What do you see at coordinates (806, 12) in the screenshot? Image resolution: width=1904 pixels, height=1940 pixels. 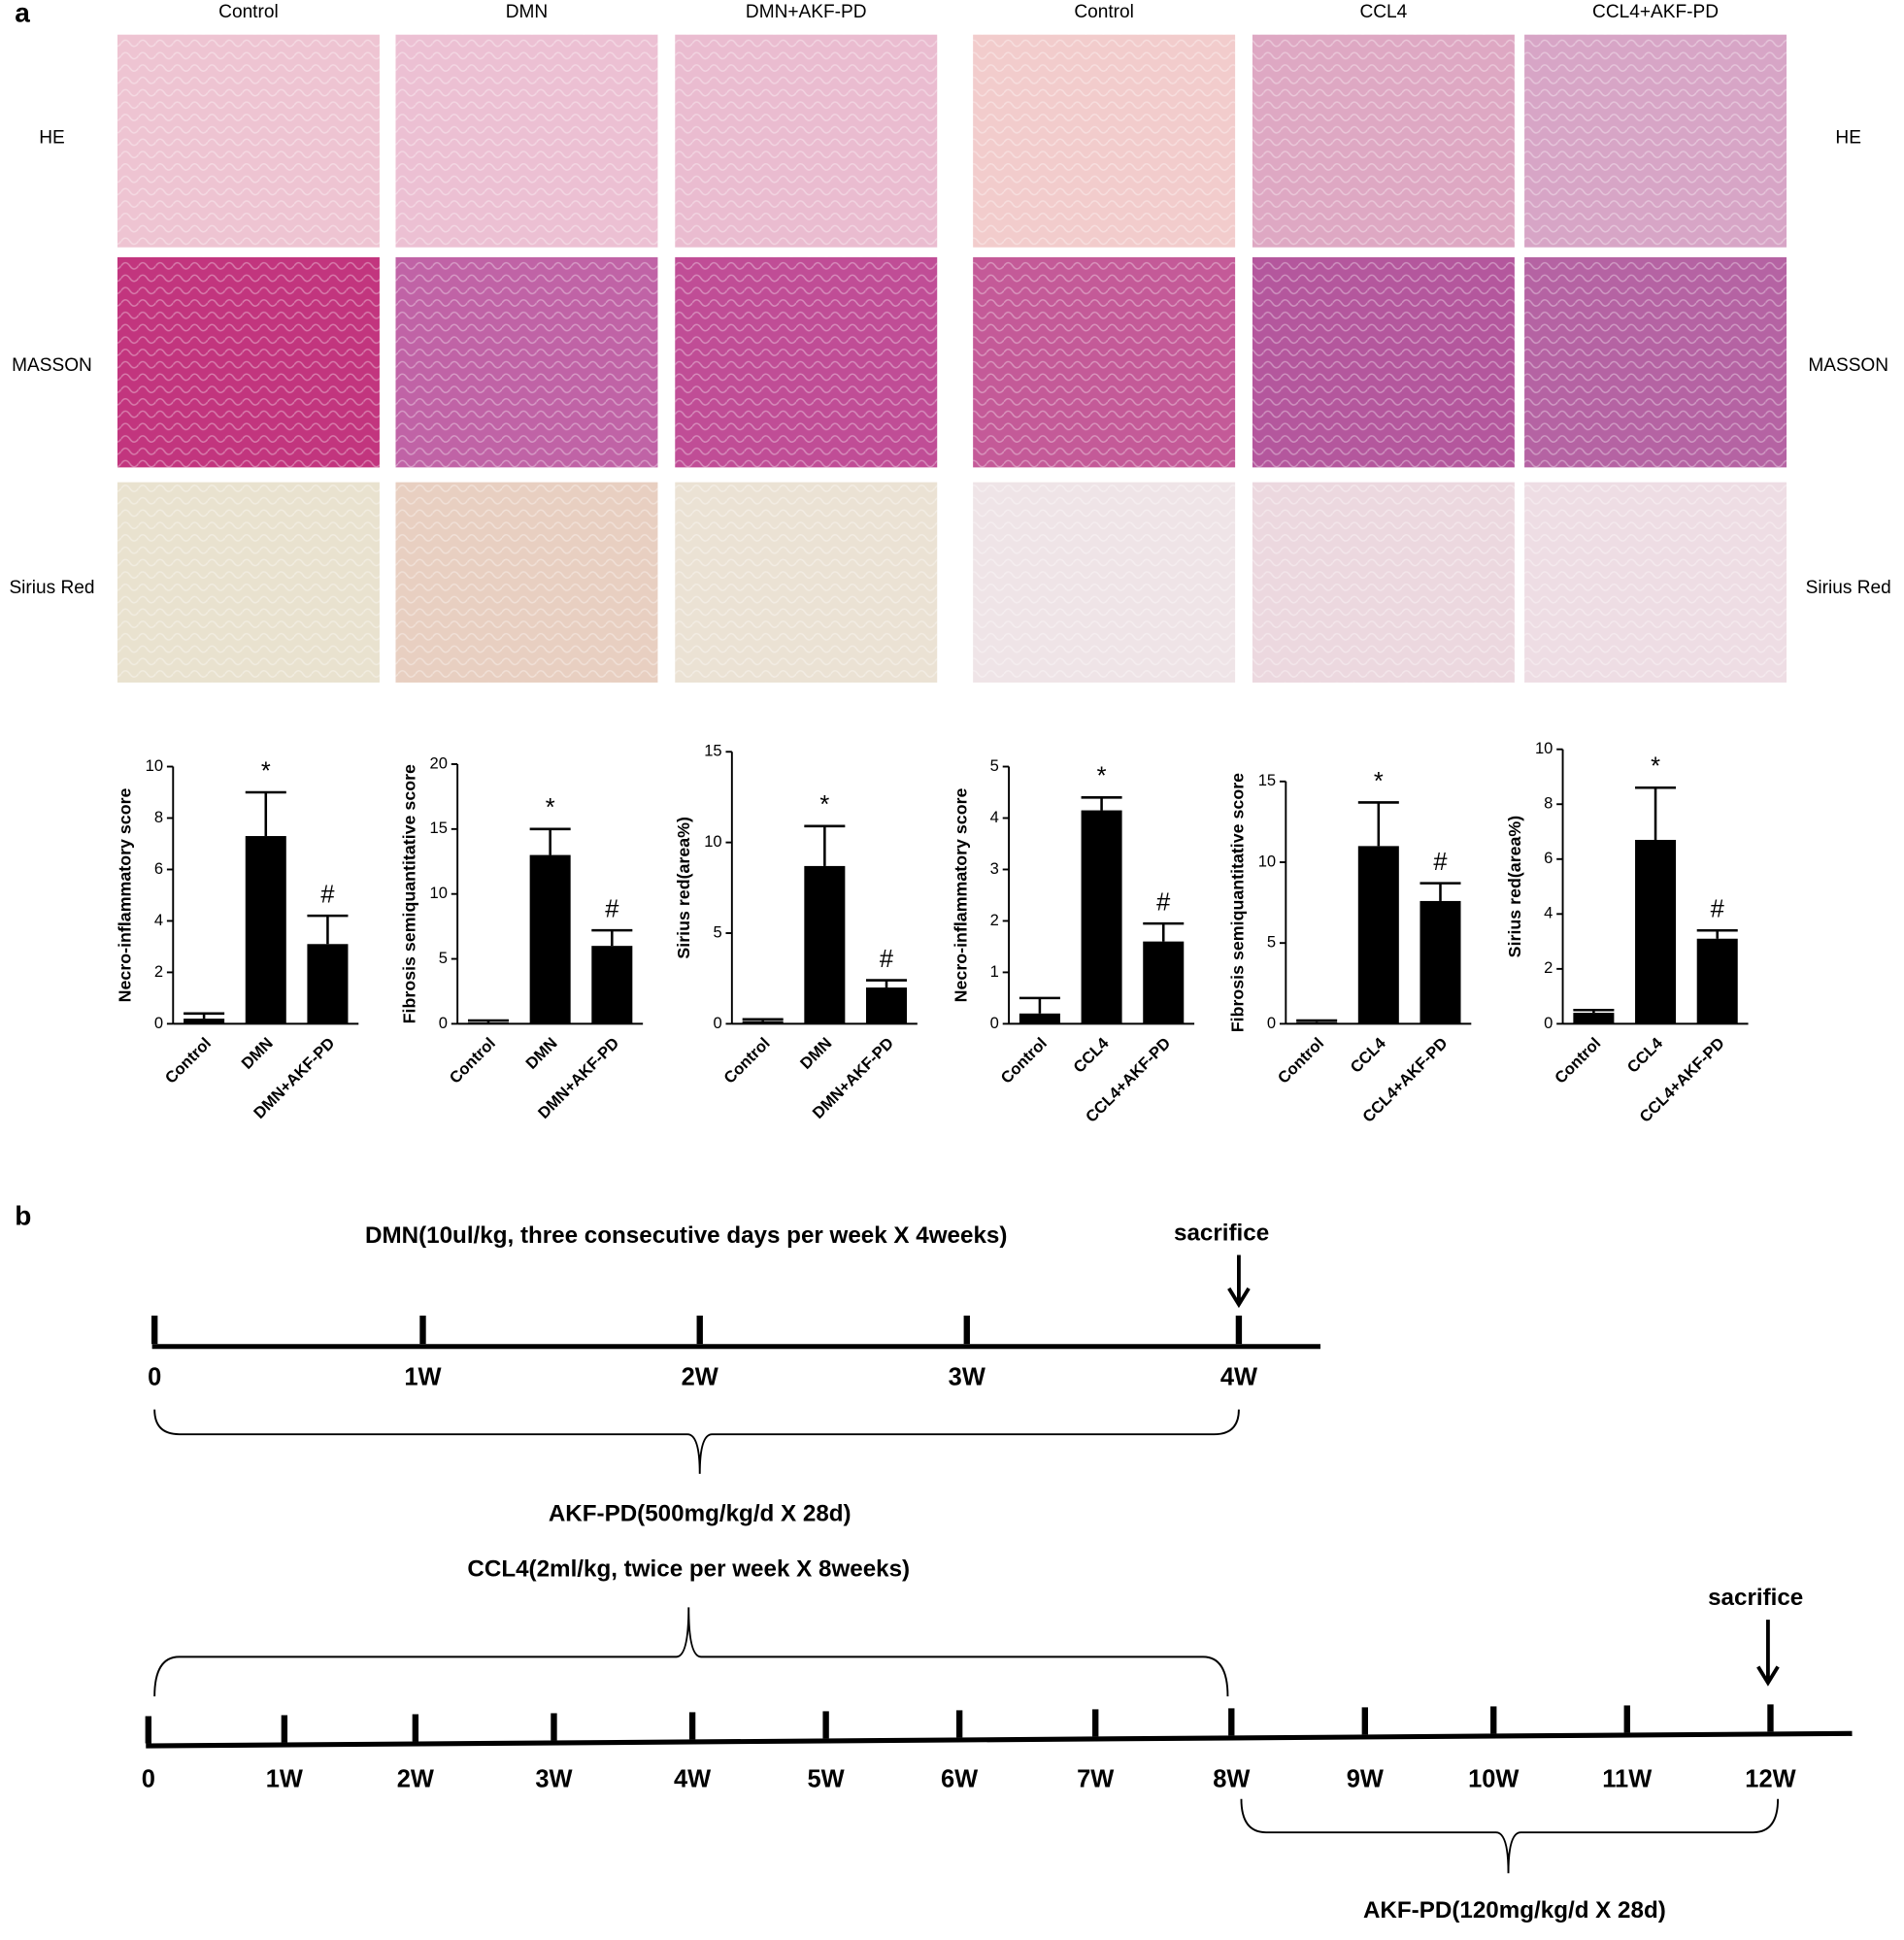 I see `column-label: DMN+AKF-PD` at bounding box center [806, 12].